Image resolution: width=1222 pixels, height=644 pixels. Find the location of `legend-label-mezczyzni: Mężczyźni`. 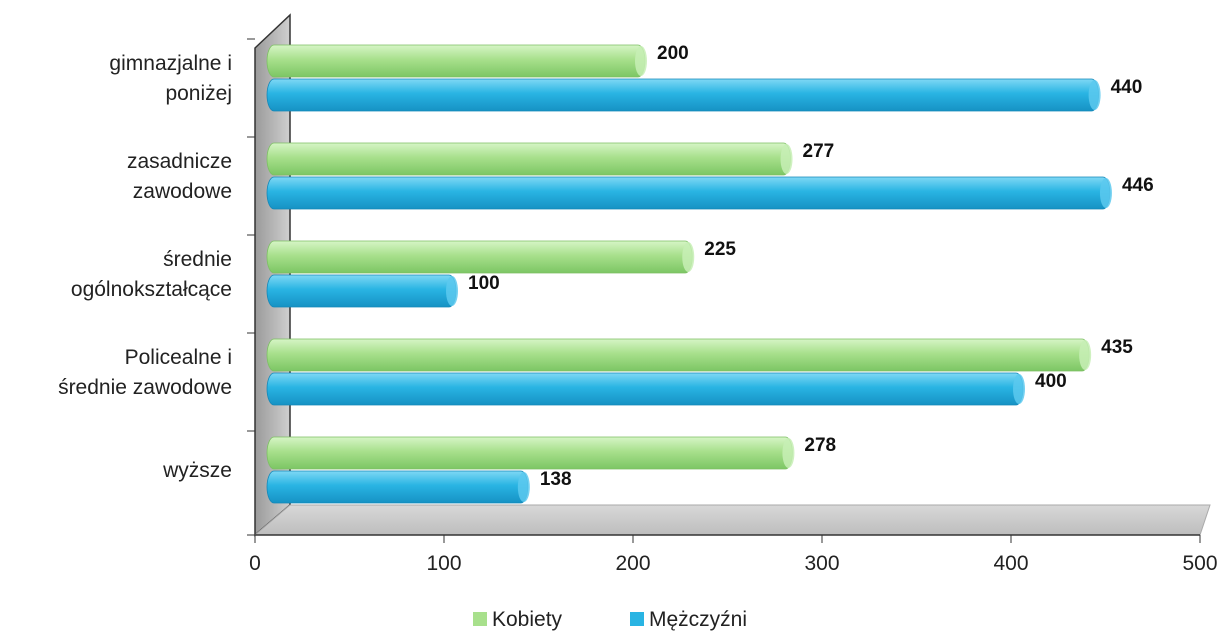

legend-label-mezczyzni: Mężczyźni is located at coordinates (698, 619).